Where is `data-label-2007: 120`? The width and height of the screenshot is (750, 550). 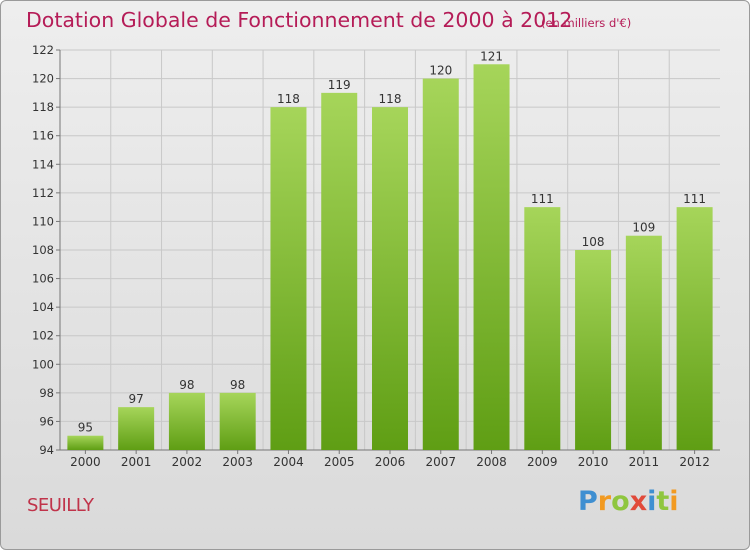
data-label-2007: 120 is located at coordinates (440, 71).